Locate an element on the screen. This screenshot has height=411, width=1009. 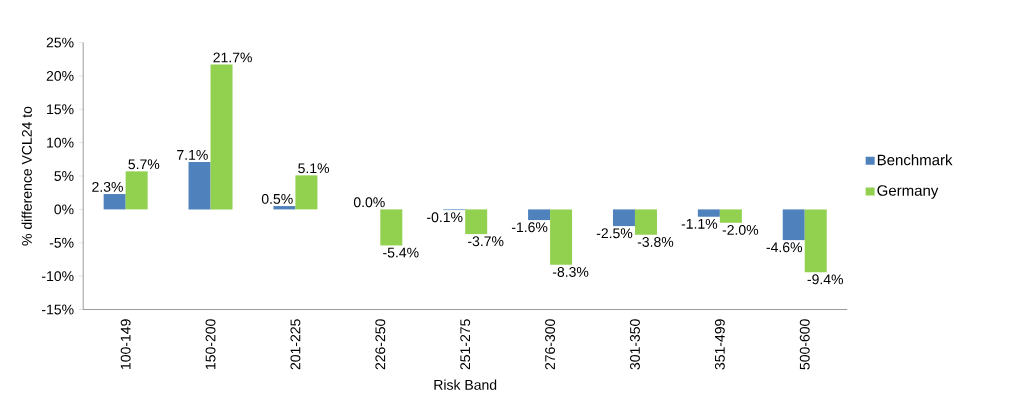
x-tick-label: 500-600 is located at coordinates (804, 344).